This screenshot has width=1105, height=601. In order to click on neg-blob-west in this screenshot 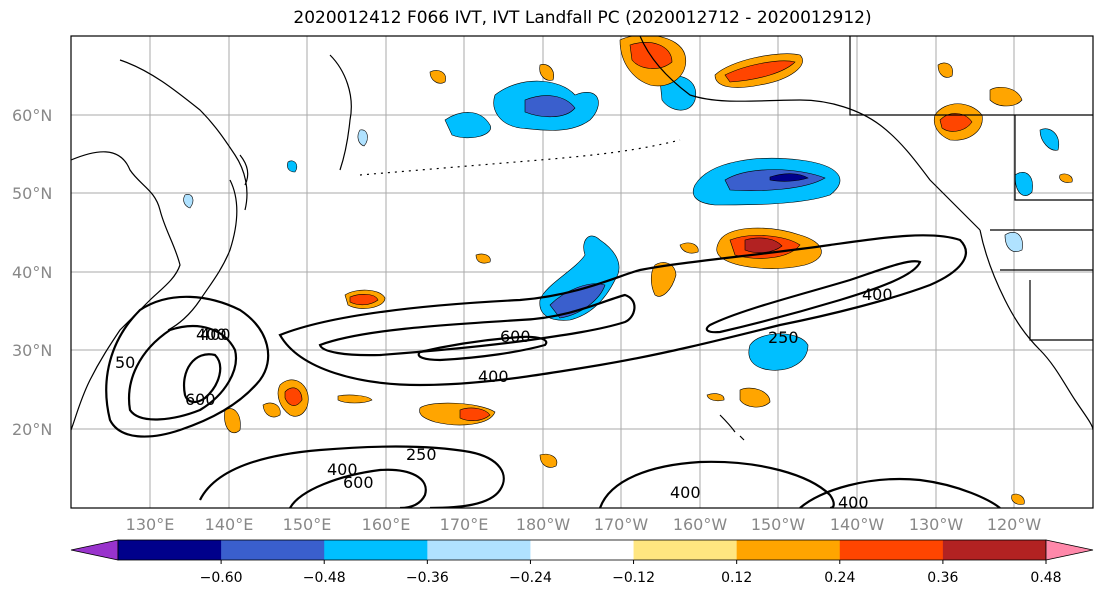, I will do `click(1023, 184)`.